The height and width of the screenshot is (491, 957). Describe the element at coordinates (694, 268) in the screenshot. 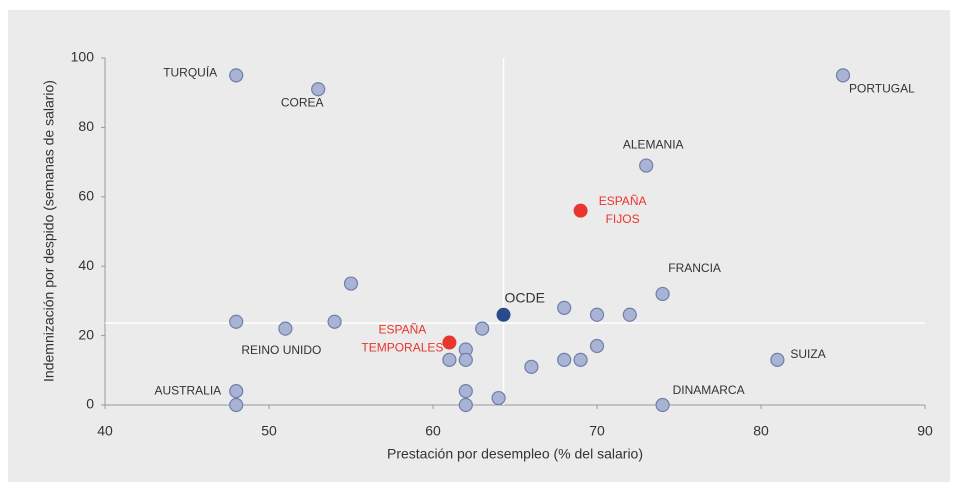

I see `point-label: FRANCIA` at that location.